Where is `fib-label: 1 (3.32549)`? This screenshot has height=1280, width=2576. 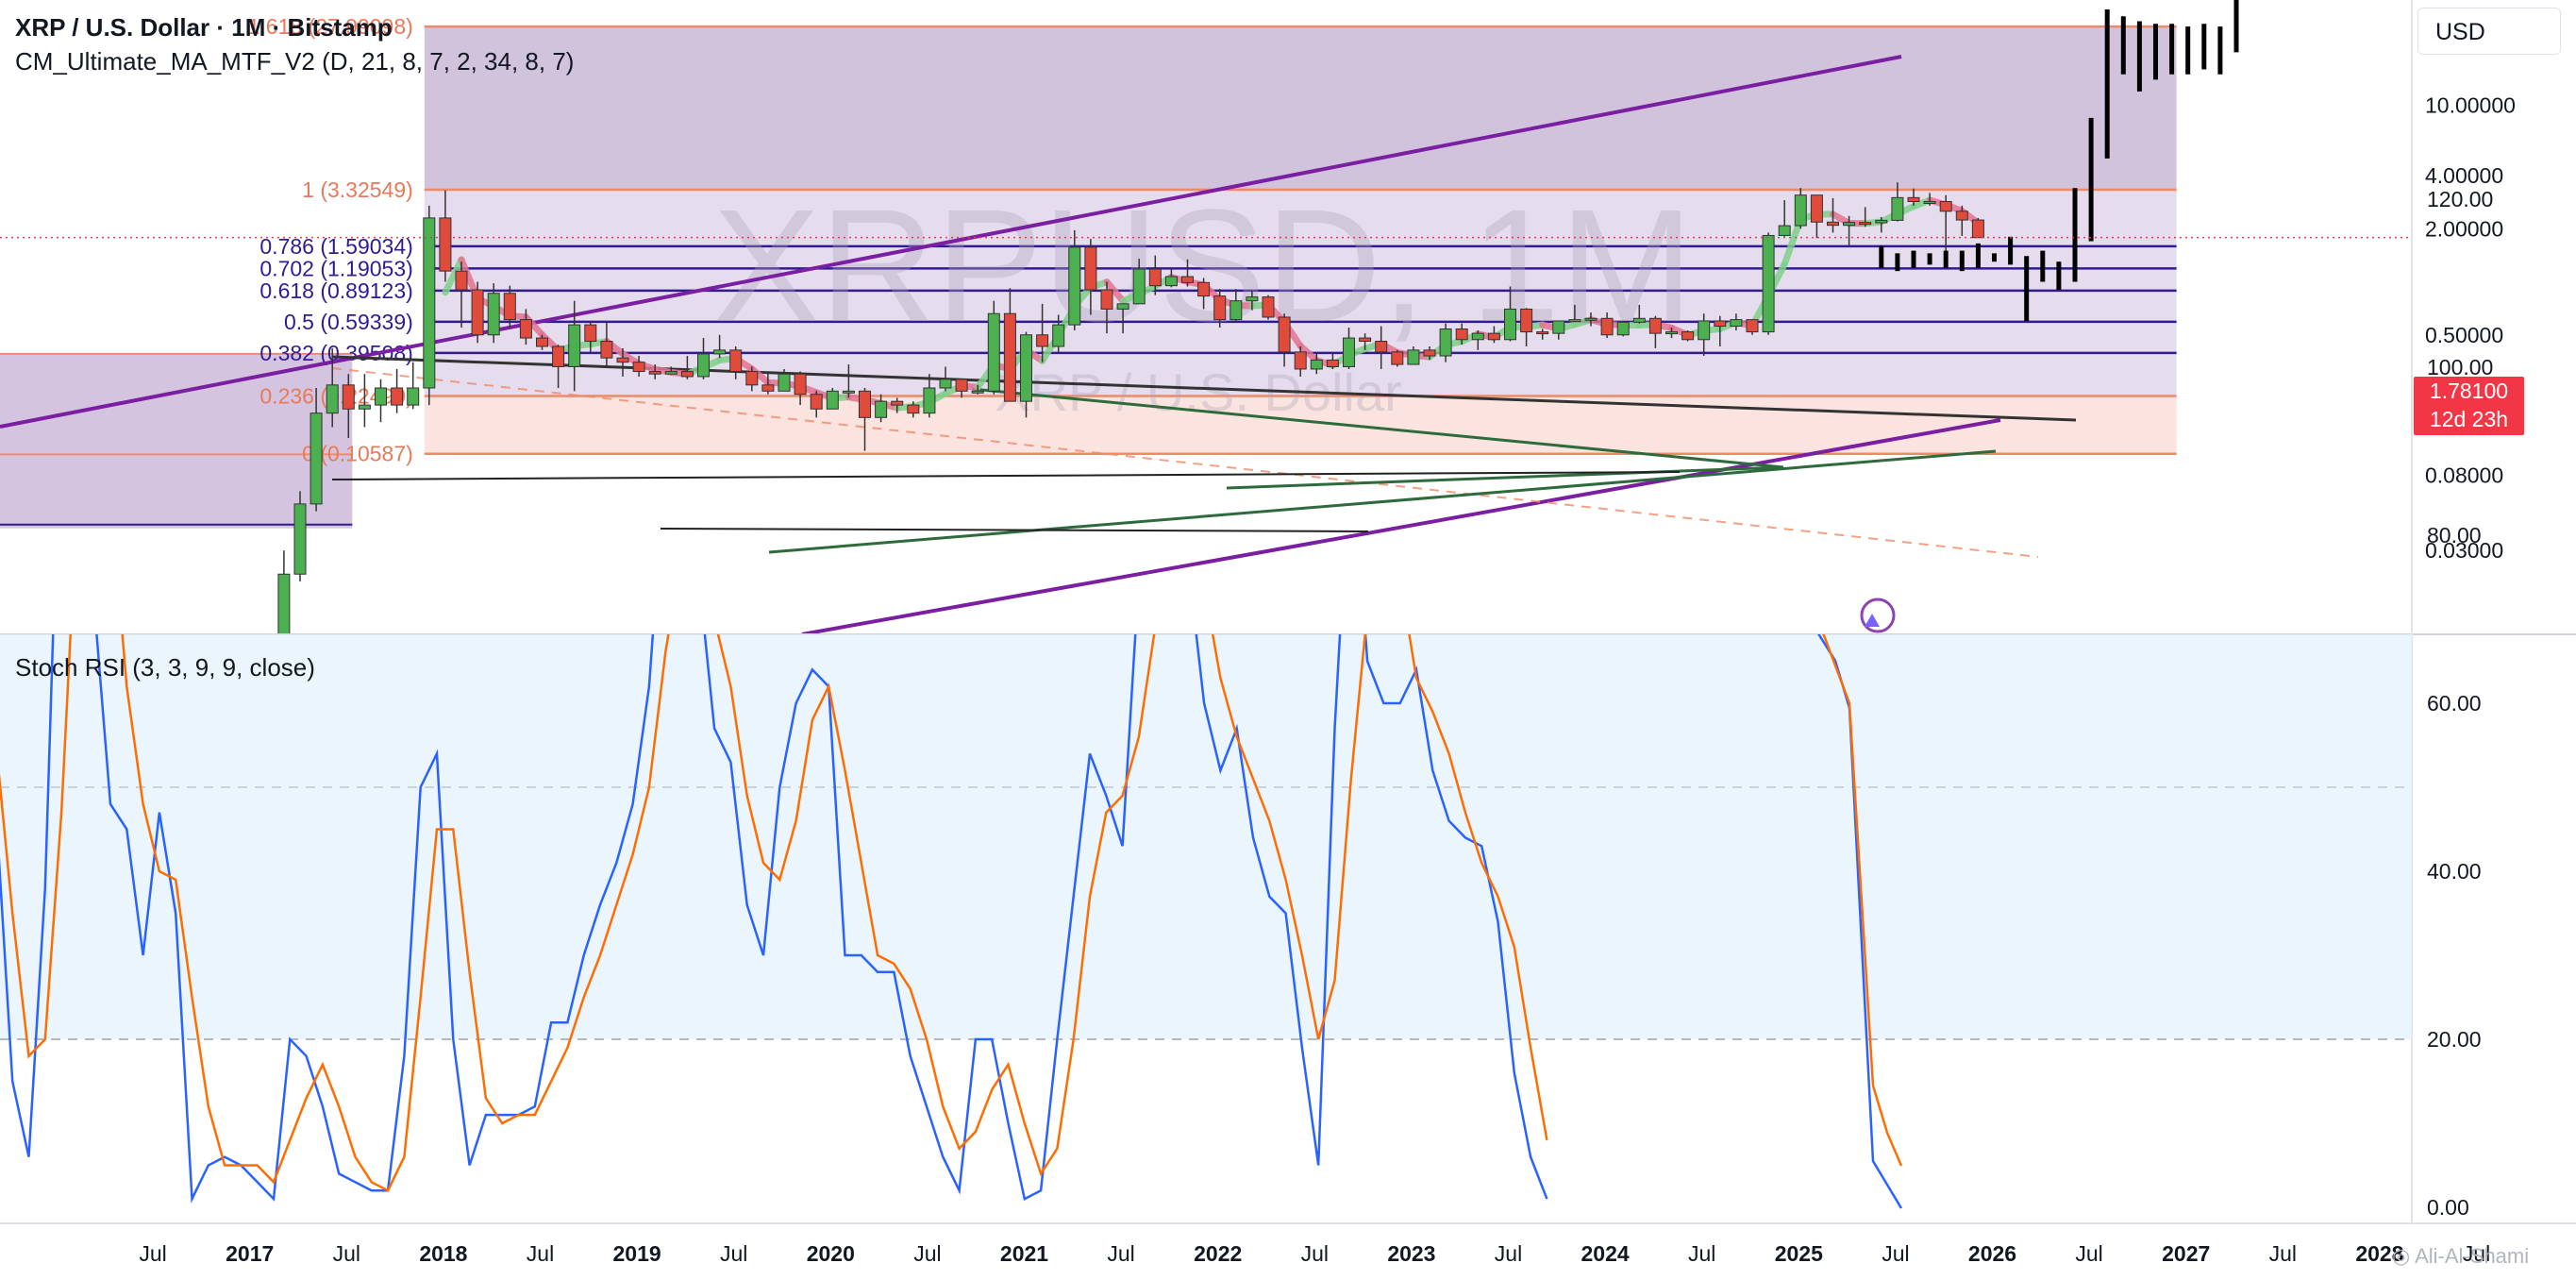
fib-label: 1 (3.32549) is located at coordinates (357, 189).